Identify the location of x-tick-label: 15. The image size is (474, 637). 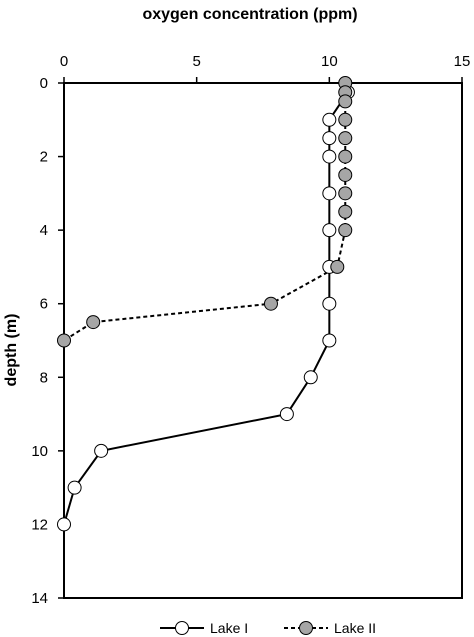
(462, 61).